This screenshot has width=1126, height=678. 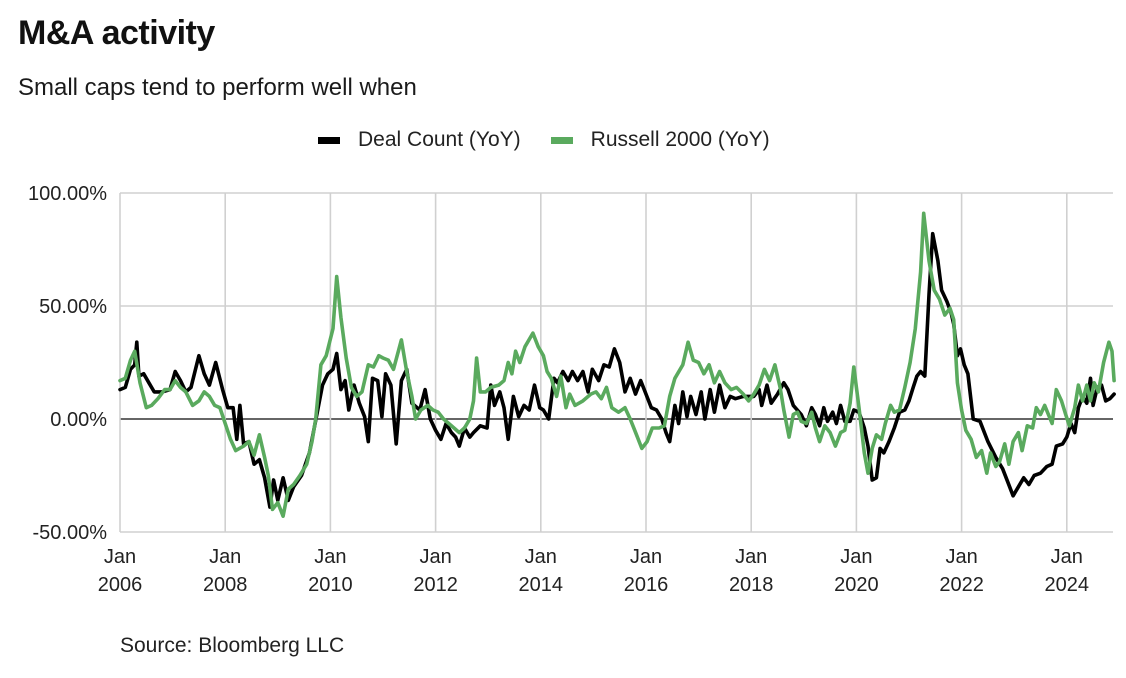 I want to click on x-tick-label-year: 2008, so click(x=225, y=585).